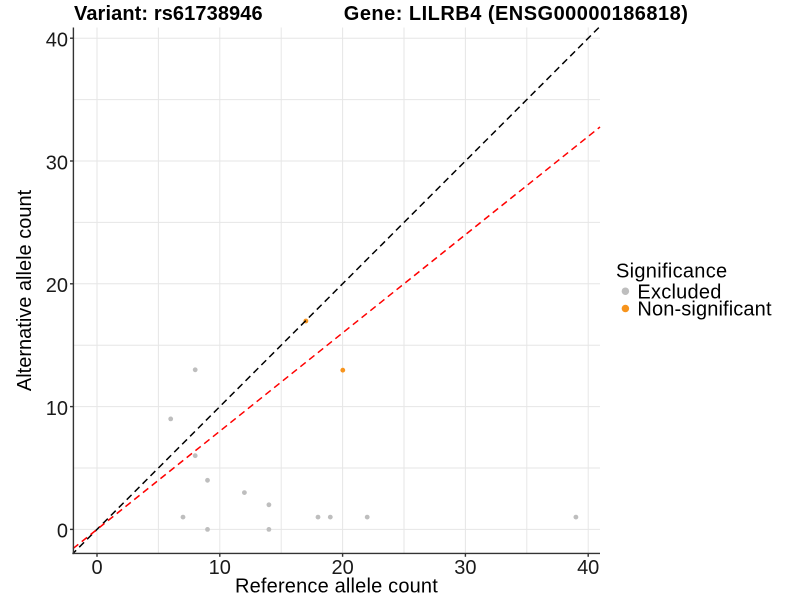 The height and width of the screenshot is (600, 800). I want to click on svg-text: Variant: rs61738946, so click(168, 14).